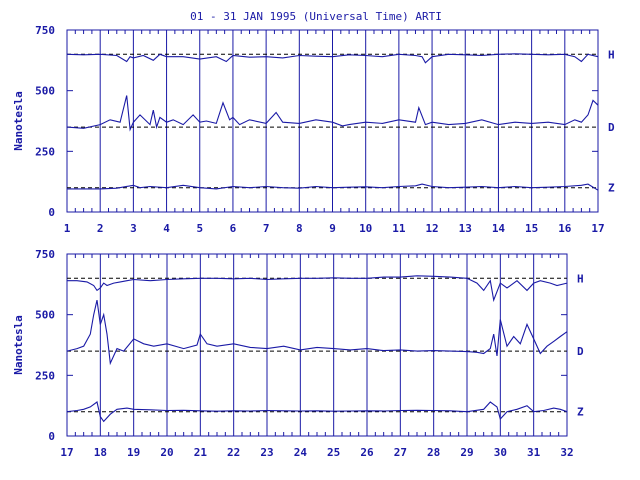  I want to click on x-tick-label: 18, so click(100, 452).